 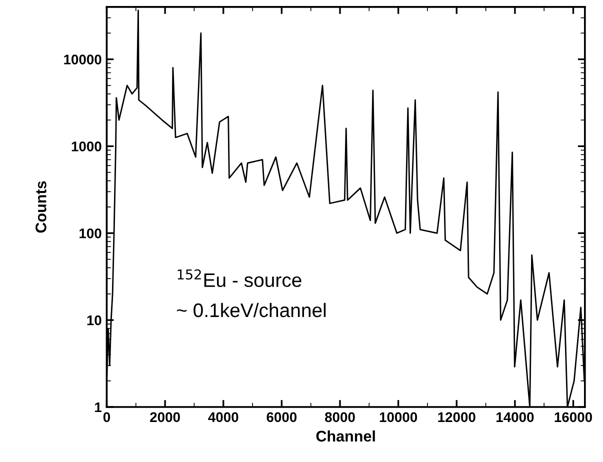 I want to click on x-tick-label: 10000, so click(x=399, y=417).